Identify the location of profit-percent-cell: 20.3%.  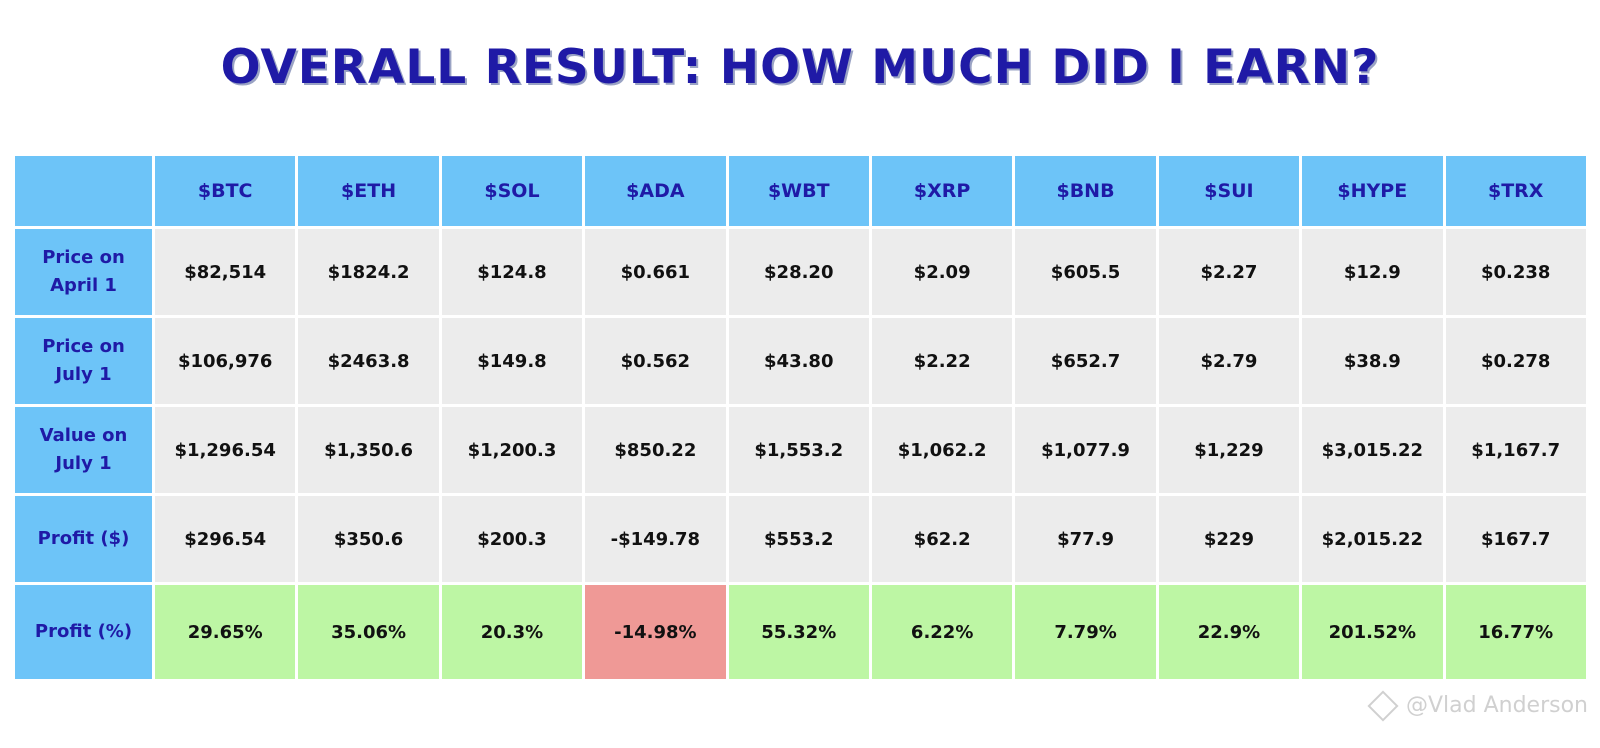
(512, 632).